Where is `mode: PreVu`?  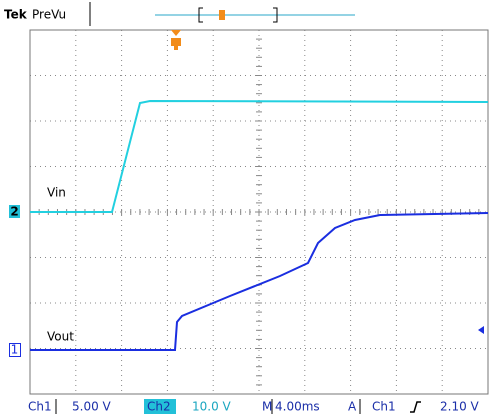
mode: PreVu is located at coordinates (49, 15).